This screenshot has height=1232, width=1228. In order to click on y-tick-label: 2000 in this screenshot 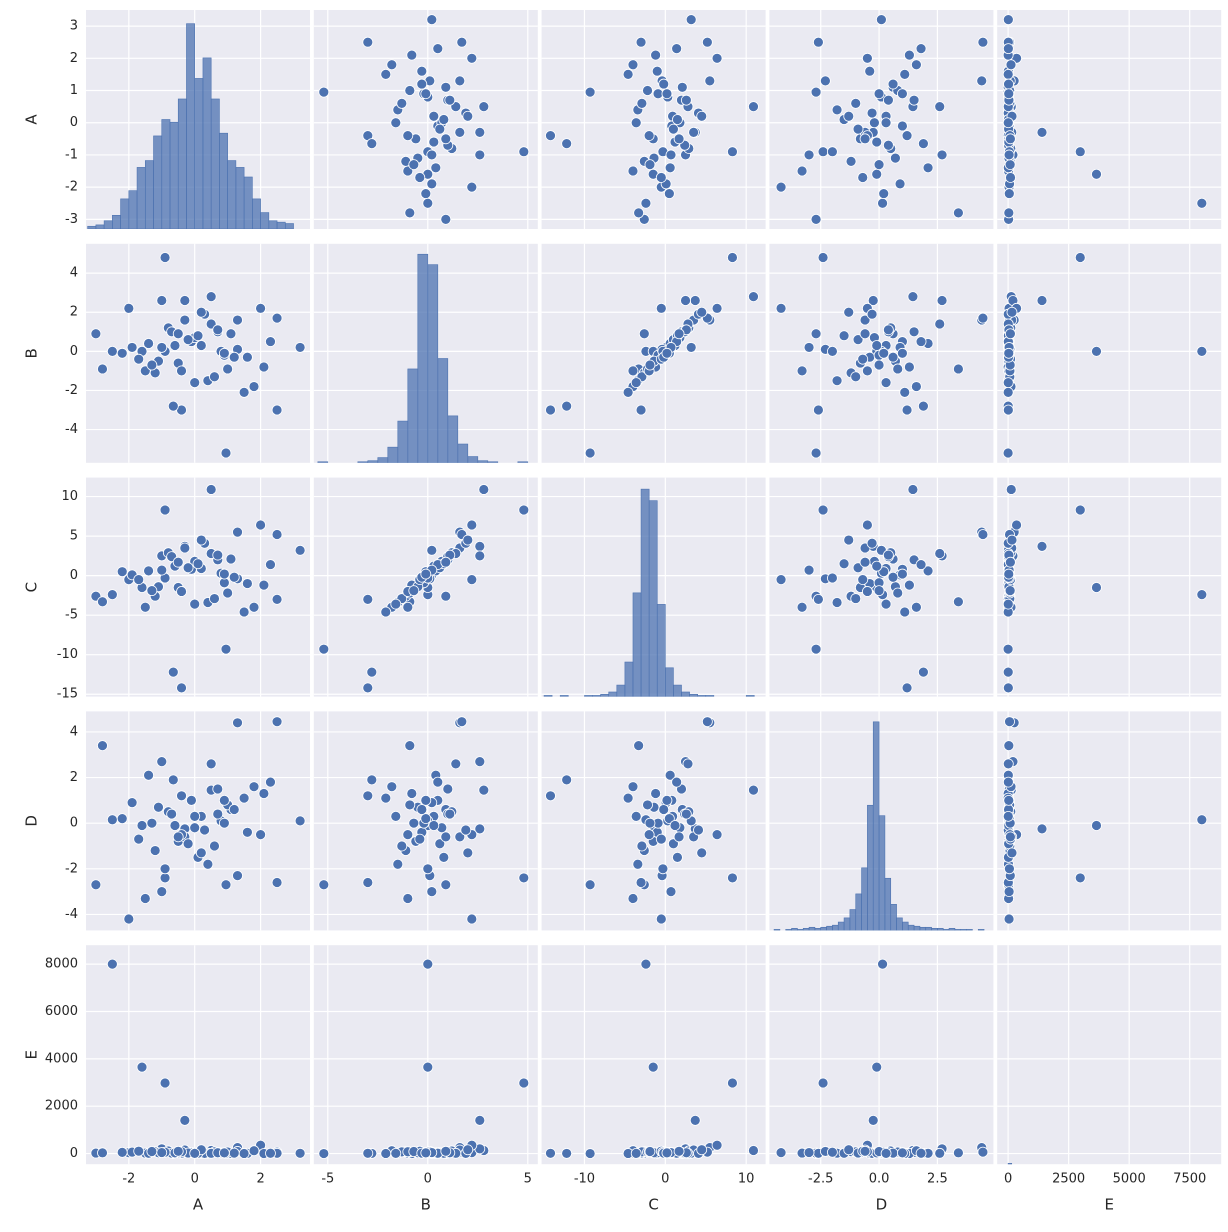, I will do `click(61, 1106)`.